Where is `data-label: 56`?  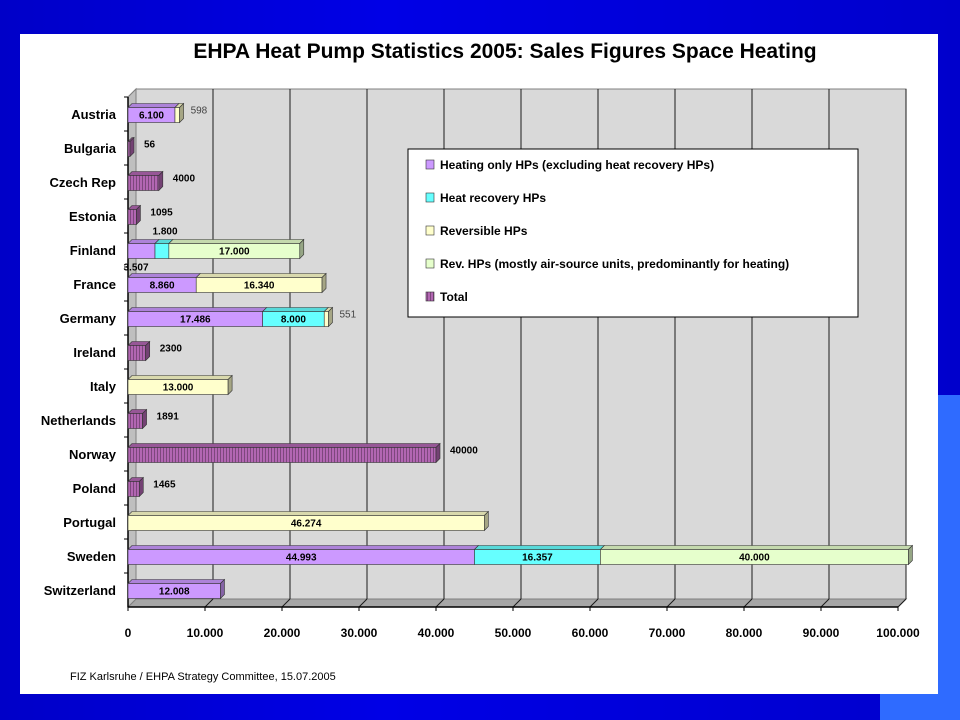
data-label: 56 is located at coordinates (150, 145).